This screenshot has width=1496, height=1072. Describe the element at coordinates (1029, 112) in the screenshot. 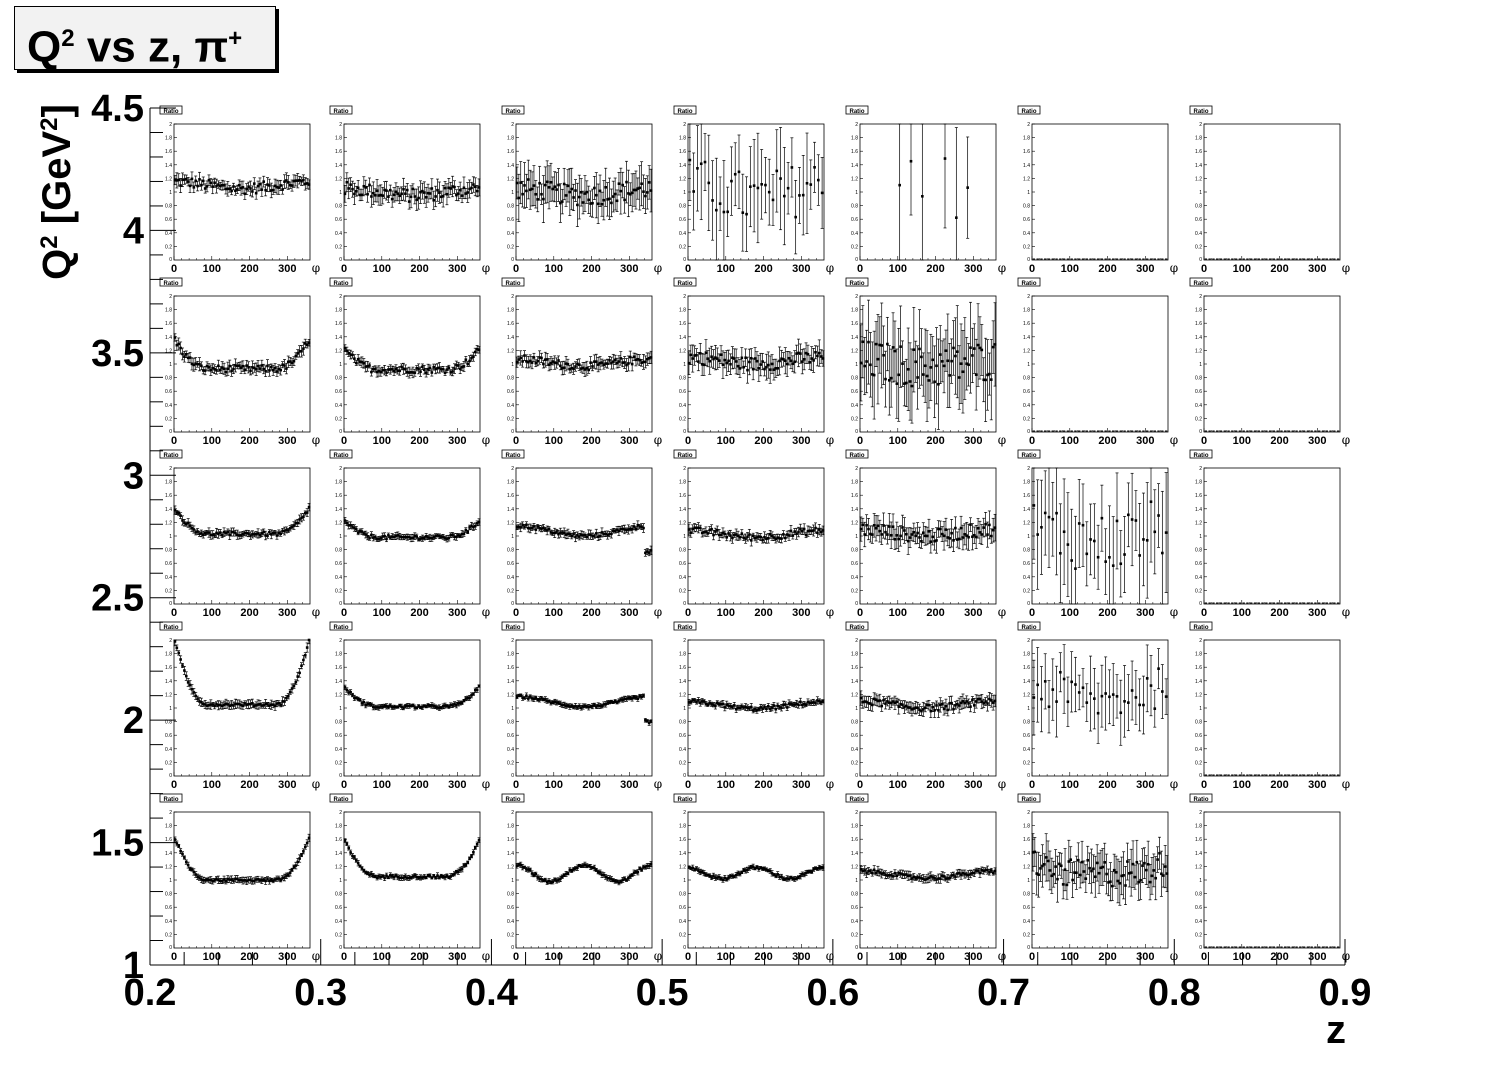

I see `panel-legend-label: Ratio` at that location.